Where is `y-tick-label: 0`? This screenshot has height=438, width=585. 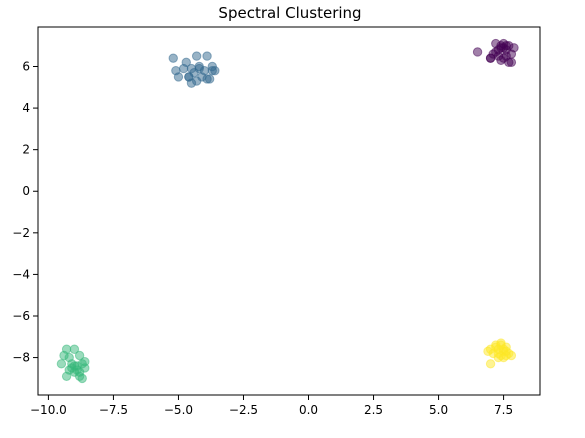
y-tick-label: 0 is located at coordinates (26, 191).